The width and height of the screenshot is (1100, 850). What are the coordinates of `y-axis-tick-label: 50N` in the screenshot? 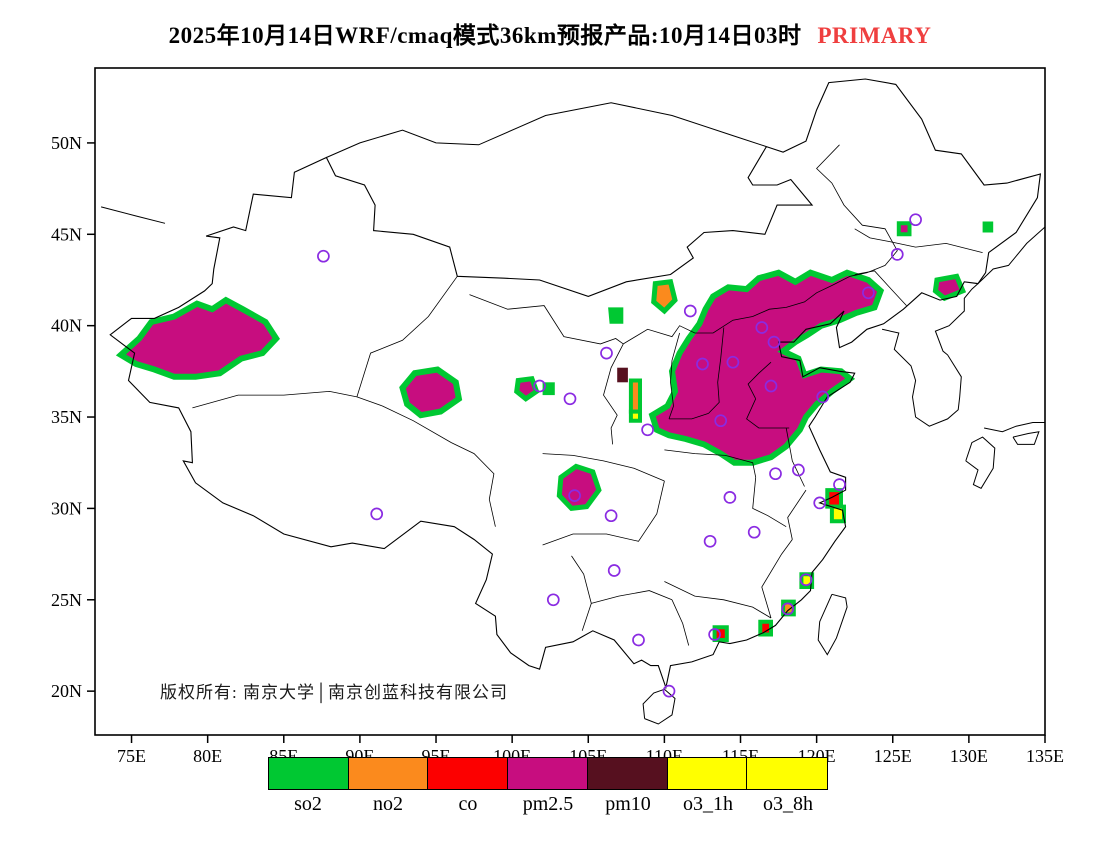 It's located at (66, 143).